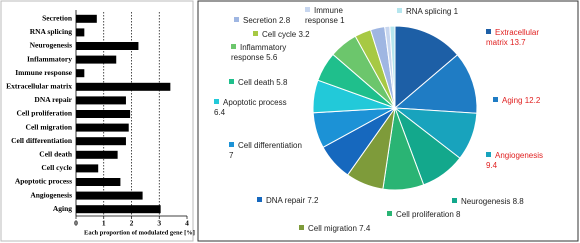 Image resolution: width=580 pixels, height=243 pixels. What do you see at coordinates (282, 82) in the screenshot?
I see `slice-value: 5.8` at bounding box center [282, 82].